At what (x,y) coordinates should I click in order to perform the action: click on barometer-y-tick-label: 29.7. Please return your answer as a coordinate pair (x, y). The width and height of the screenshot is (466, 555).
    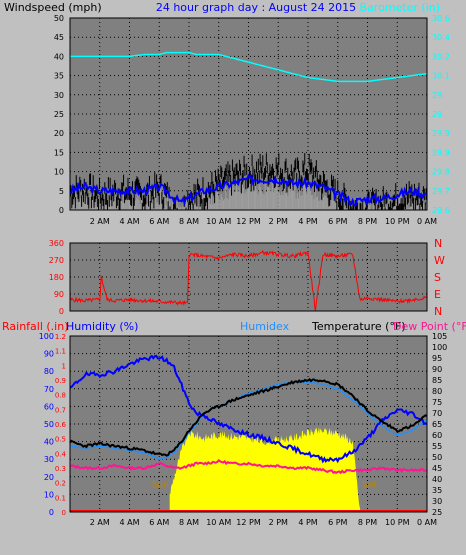
    Looking at the image, I should click on (441, 191).